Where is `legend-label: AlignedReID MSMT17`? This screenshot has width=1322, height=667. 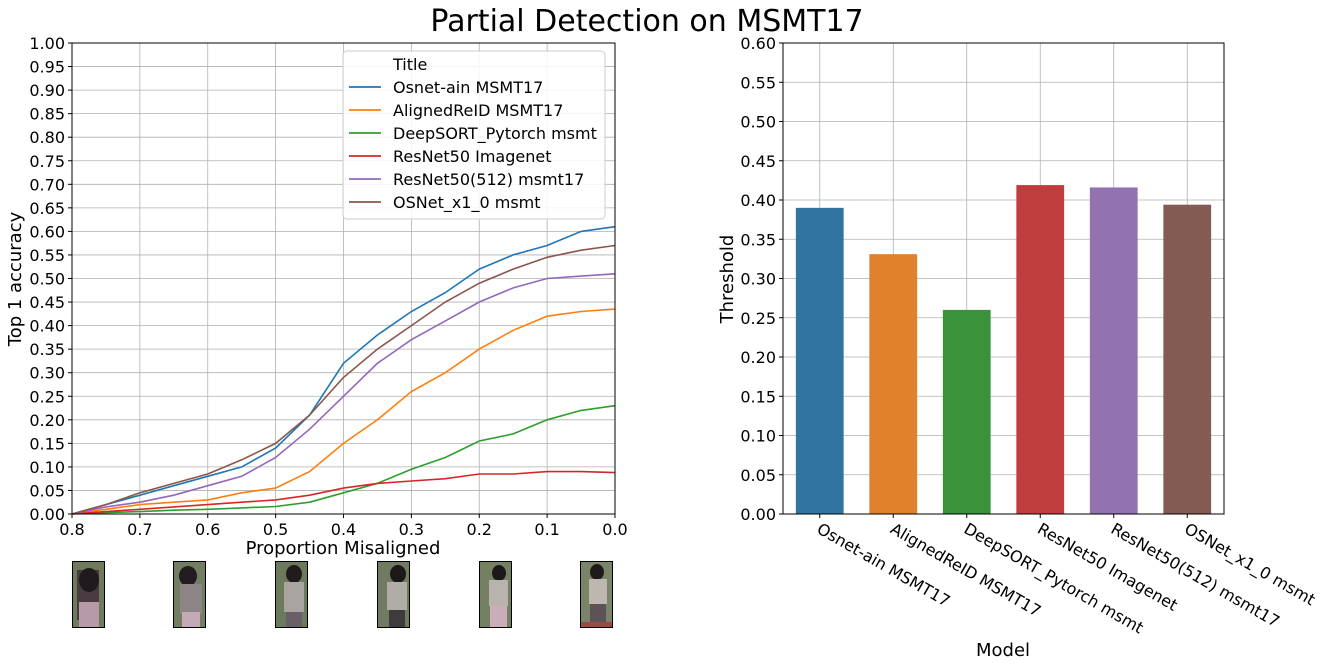 legend-label: AlignedReID MSMT17 is located at coordinates (478, 110).